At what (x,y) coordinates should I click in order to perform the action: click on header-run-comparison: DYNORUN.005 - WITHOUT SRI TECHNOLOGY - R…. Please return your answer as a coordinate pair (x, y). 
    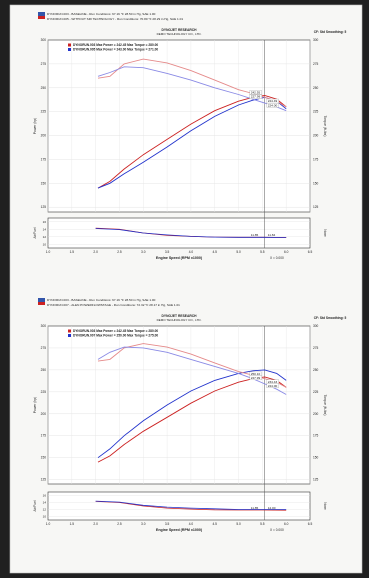
    Looking at the image, I should click on (115, 19).